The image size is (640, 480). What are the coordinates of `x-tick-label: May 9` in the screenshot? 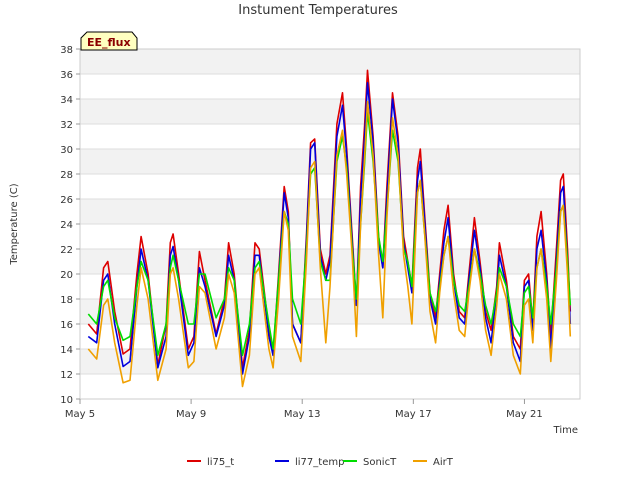 It's located at (191, 414).